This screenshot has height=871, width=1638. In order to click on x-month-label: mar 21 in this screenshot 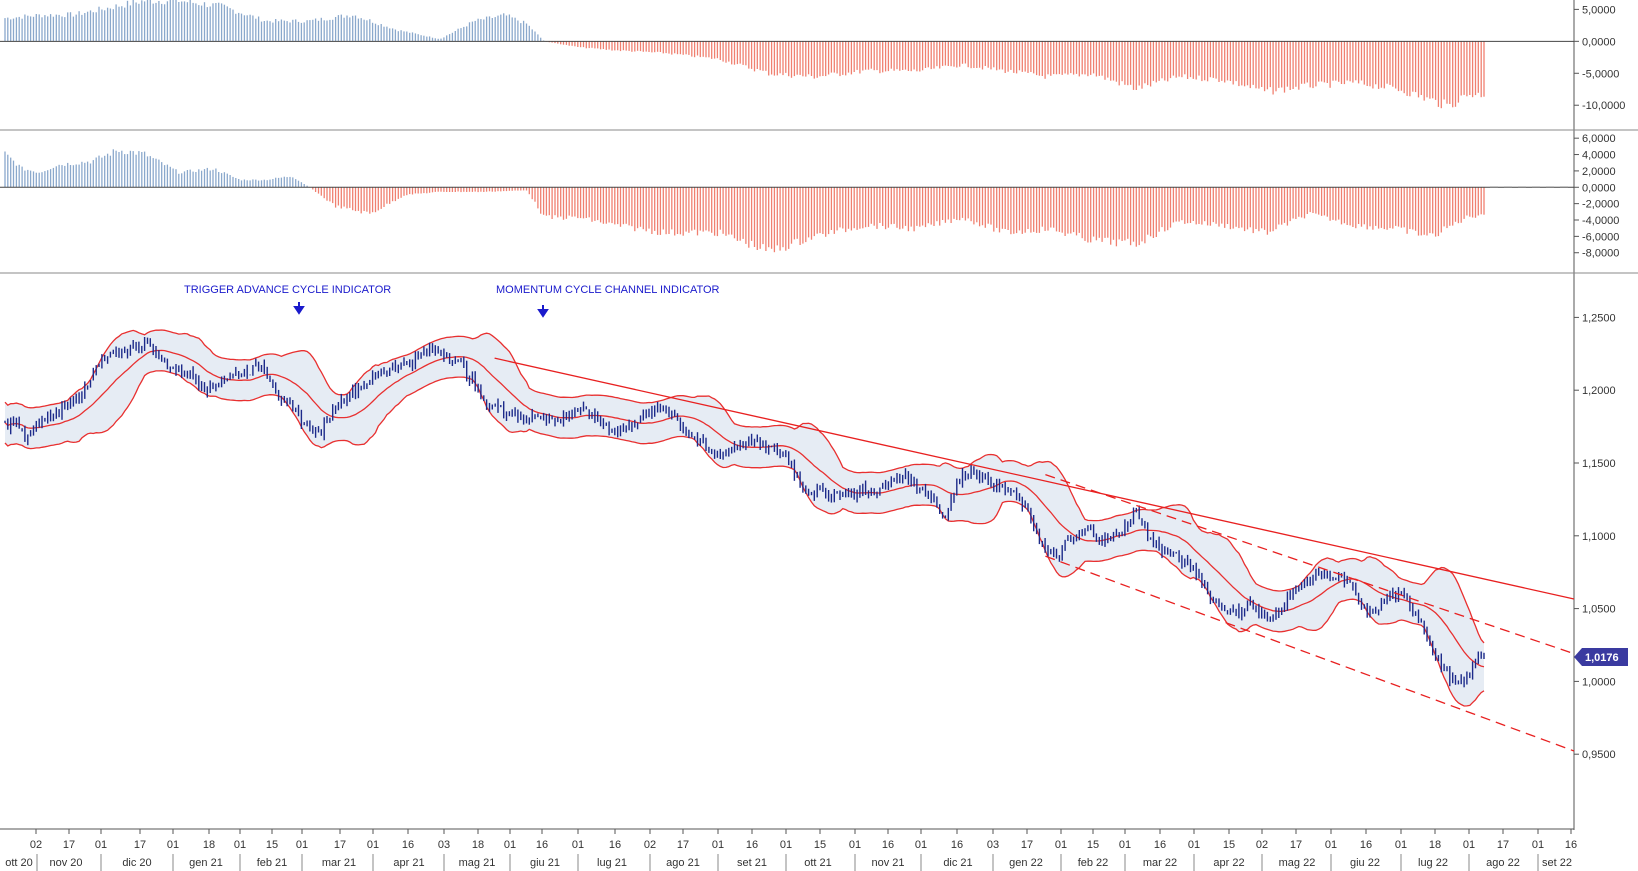, I will do `click(339, 863)`.